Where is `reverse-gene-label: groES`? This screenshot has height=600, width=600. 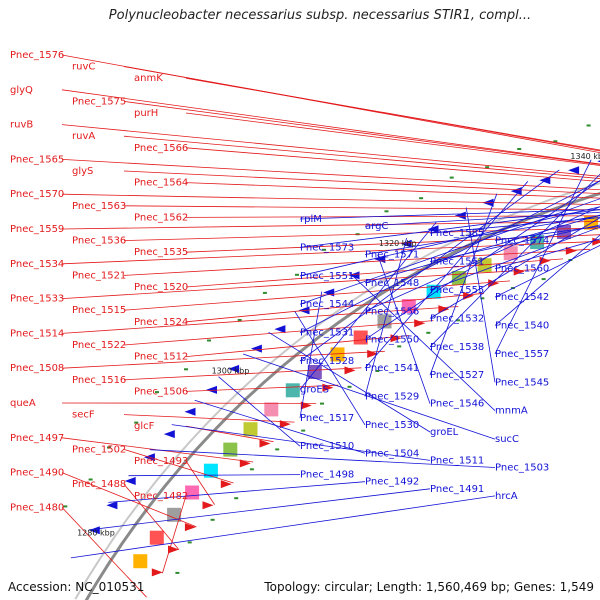
reverse-gene-label: groES is located at coordinates (314, 389).